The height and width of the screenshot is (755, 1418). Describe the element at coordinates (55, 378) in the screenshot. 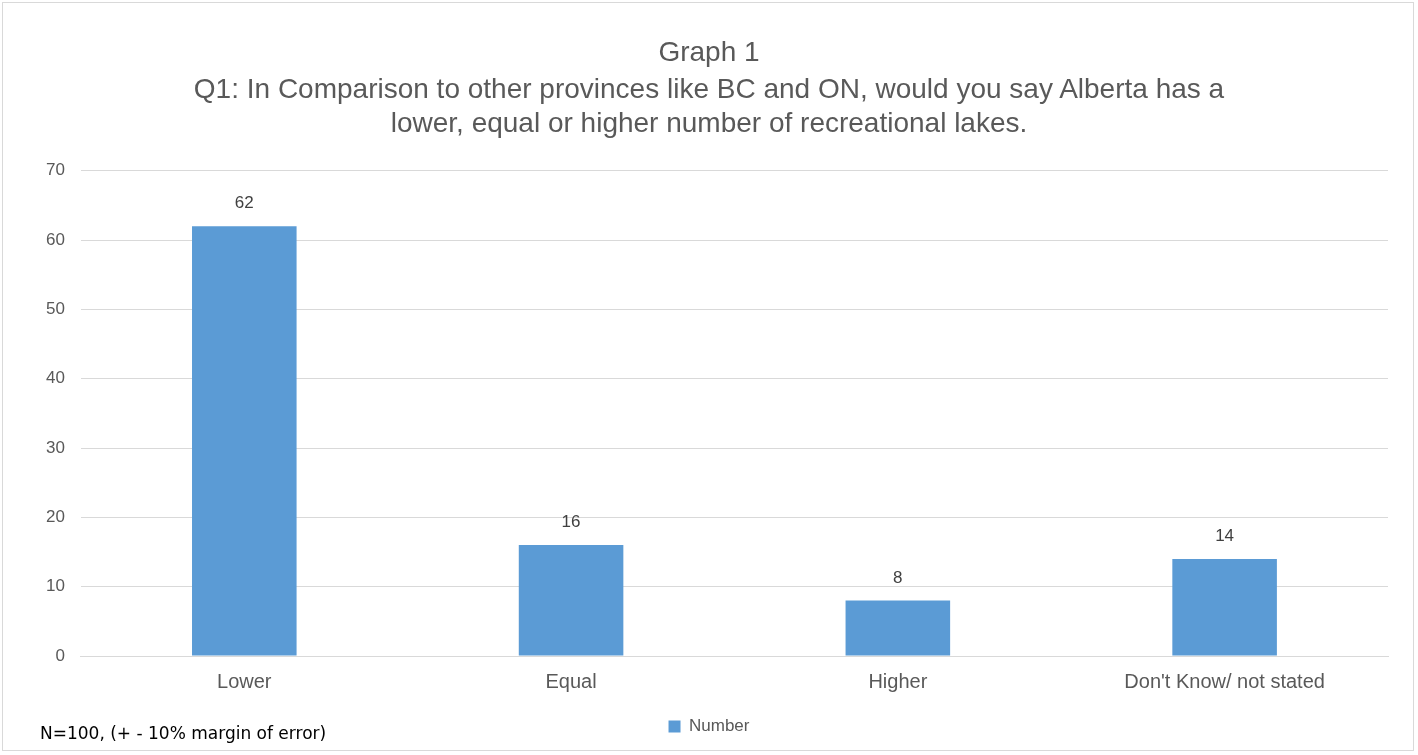

I see `y-tick-label: 40` at that location.